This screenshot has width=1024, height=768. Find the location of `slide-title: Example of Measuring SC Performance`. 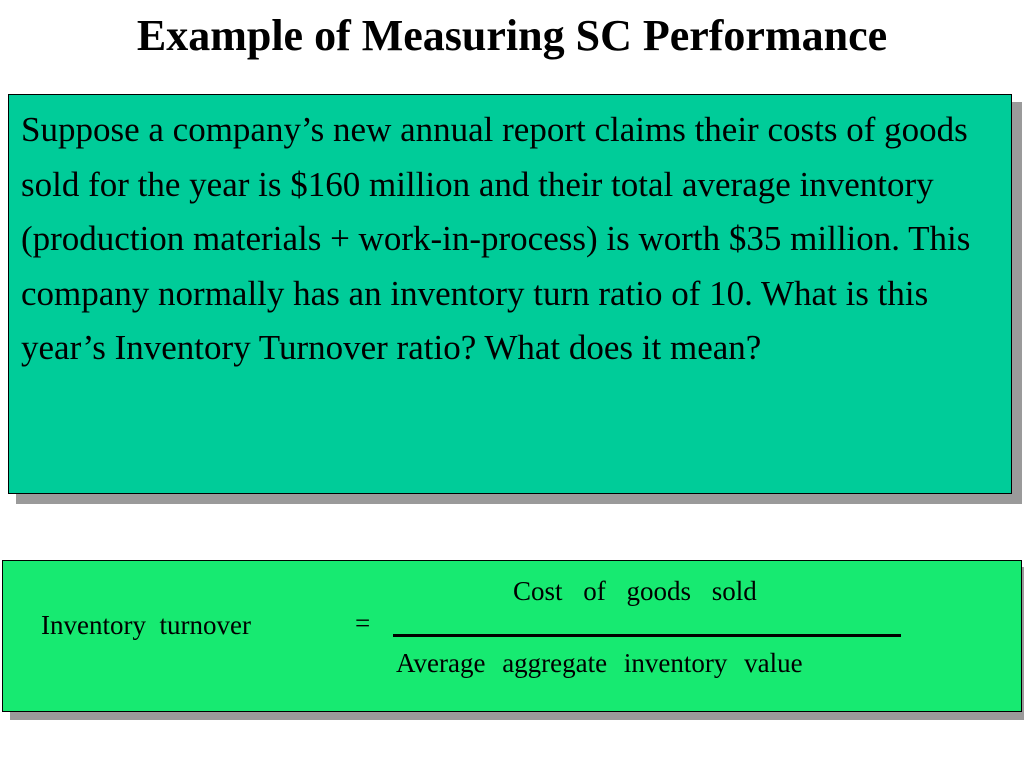

slide-title: Example of Measuring SC Performance is located at coordinates (512, 35).